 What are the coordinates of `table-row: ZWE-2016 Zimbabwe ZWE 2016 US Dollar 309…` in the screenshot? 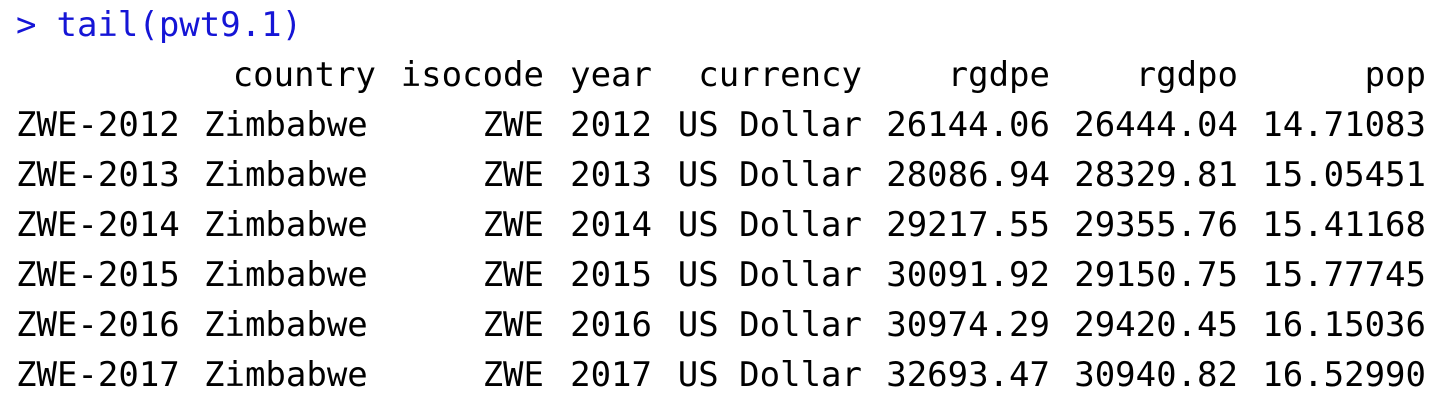 It's located at (730, 325).